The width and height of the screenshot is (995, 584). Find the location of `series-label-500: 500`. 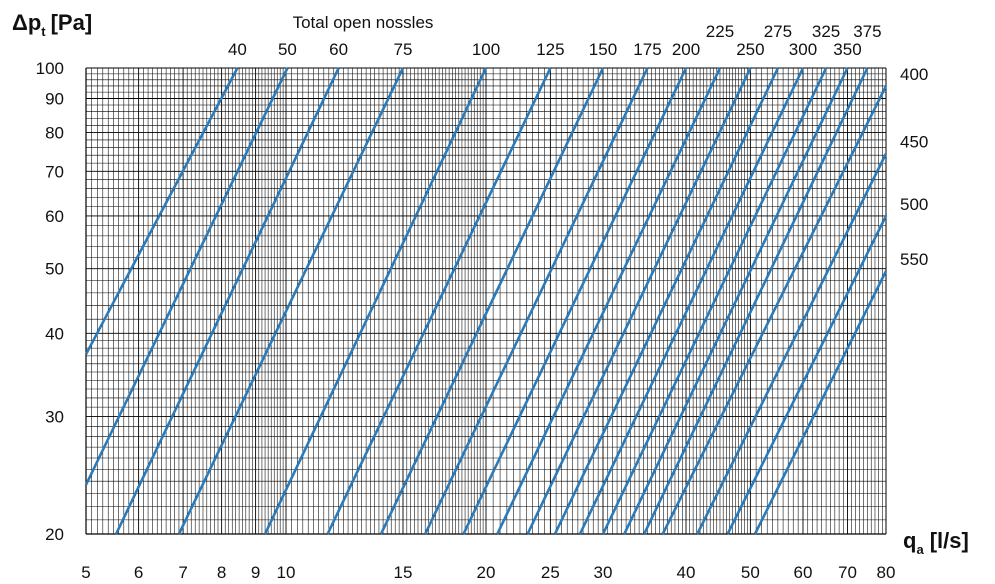

series-label-500: 500 is located at coordinates (914, 204).